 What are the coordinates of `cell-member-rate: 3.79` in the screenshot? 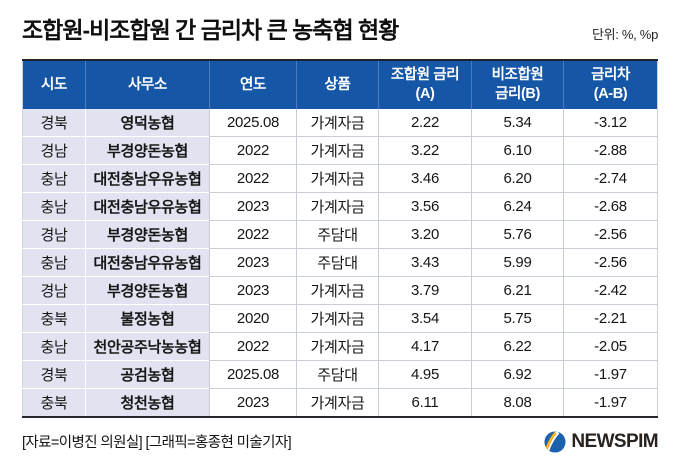 It's located at (425, 290).